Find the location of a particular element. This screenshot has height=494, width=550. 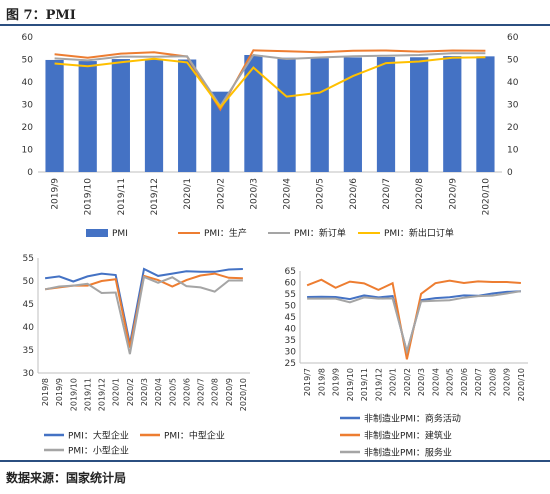

chart3-x-tick-label: 2020/9 is located at coordinates (507, 382).